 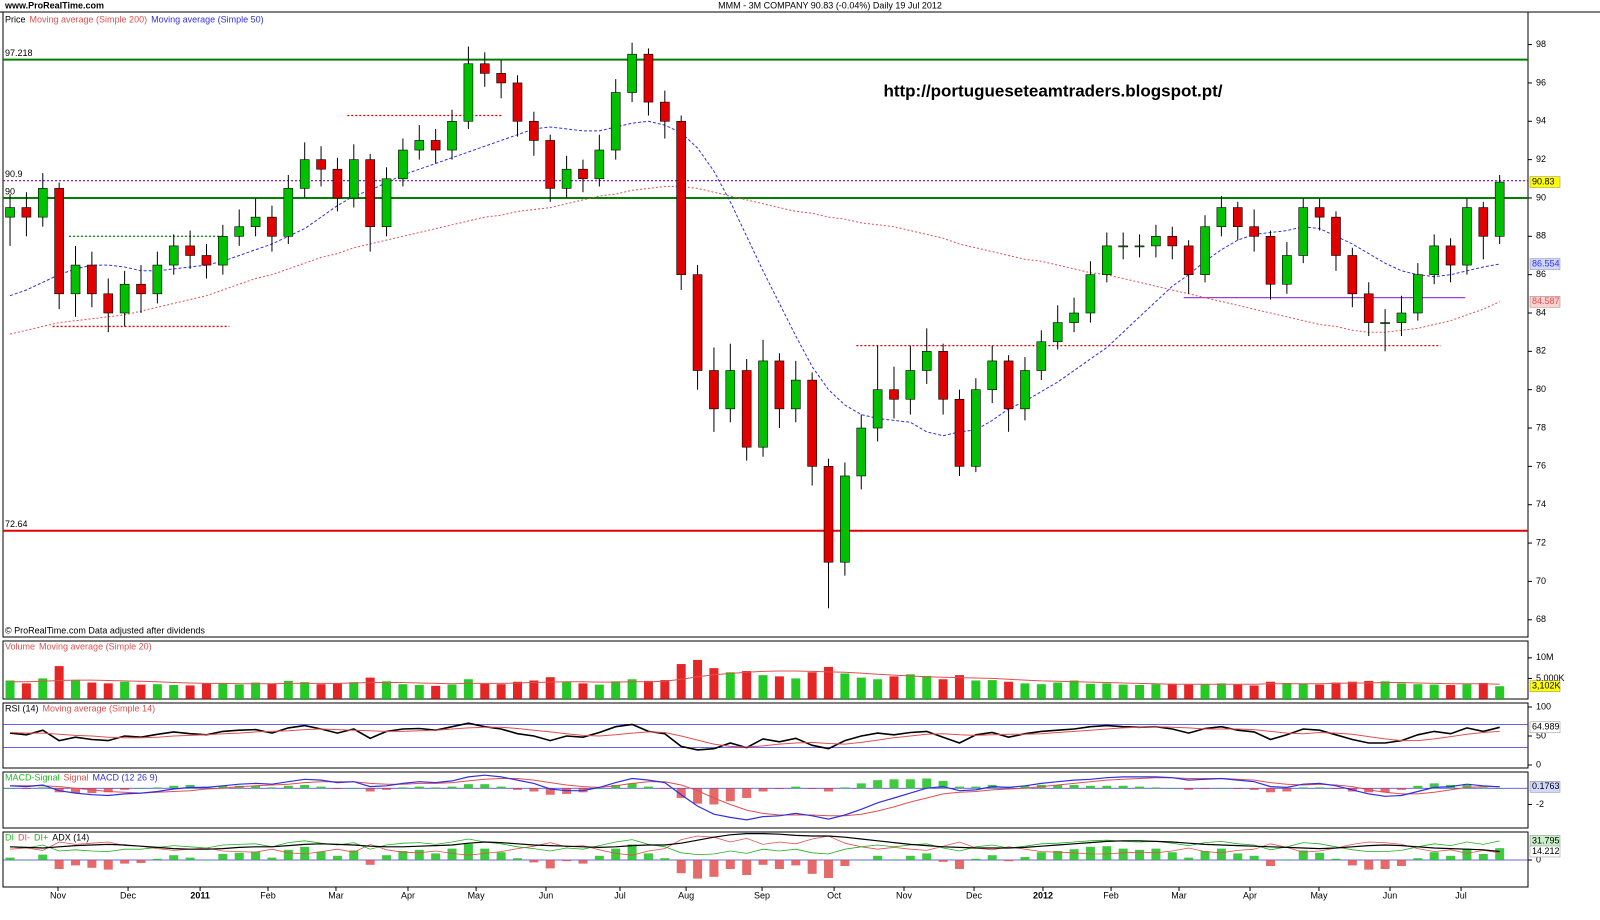 What do you see at coordinates (686, 895) in the screenshot?
I see `x-tick-label: Aug` at bounding box center [686, 895].